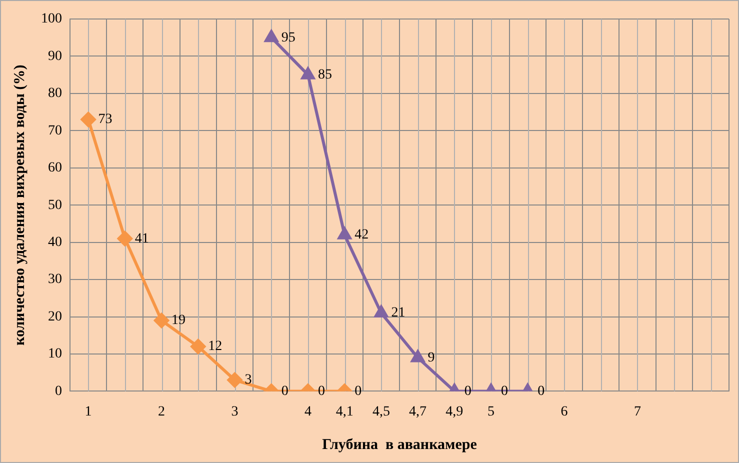  I want to click on x-tick-label: 4,7, so click(418, 412).